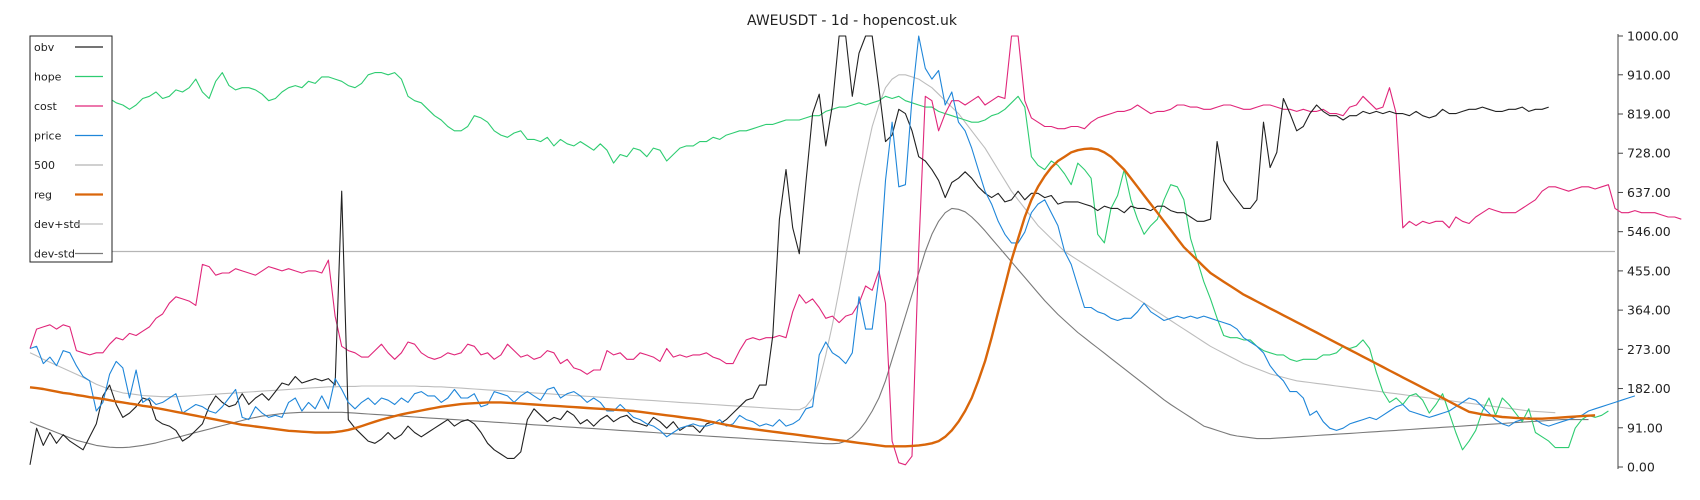  Describe the element at coordinates (44, 47) in the screenshot. I see `legend-label: obv` at that location.